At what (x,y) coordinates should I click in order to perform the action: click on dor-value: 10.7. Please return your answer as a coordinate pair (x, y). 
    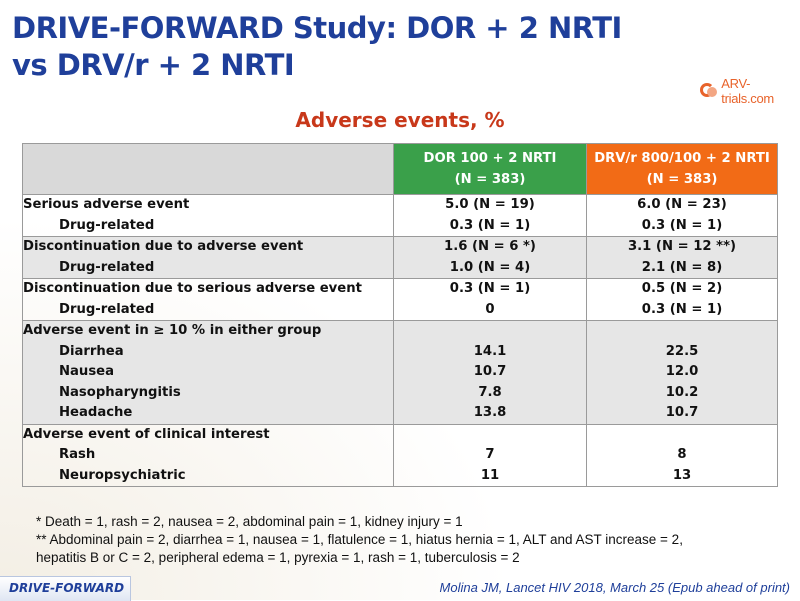
    Looking at the image, I should click on (490, 371).